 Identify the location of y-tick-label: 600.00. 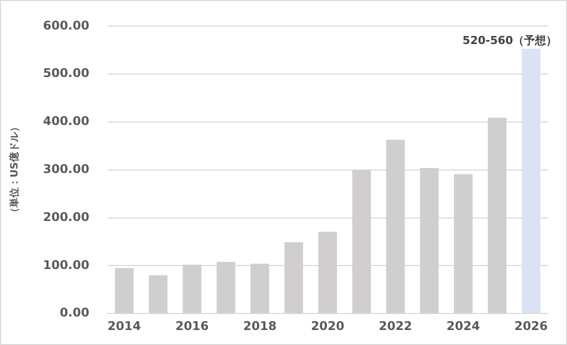
(66, 25).